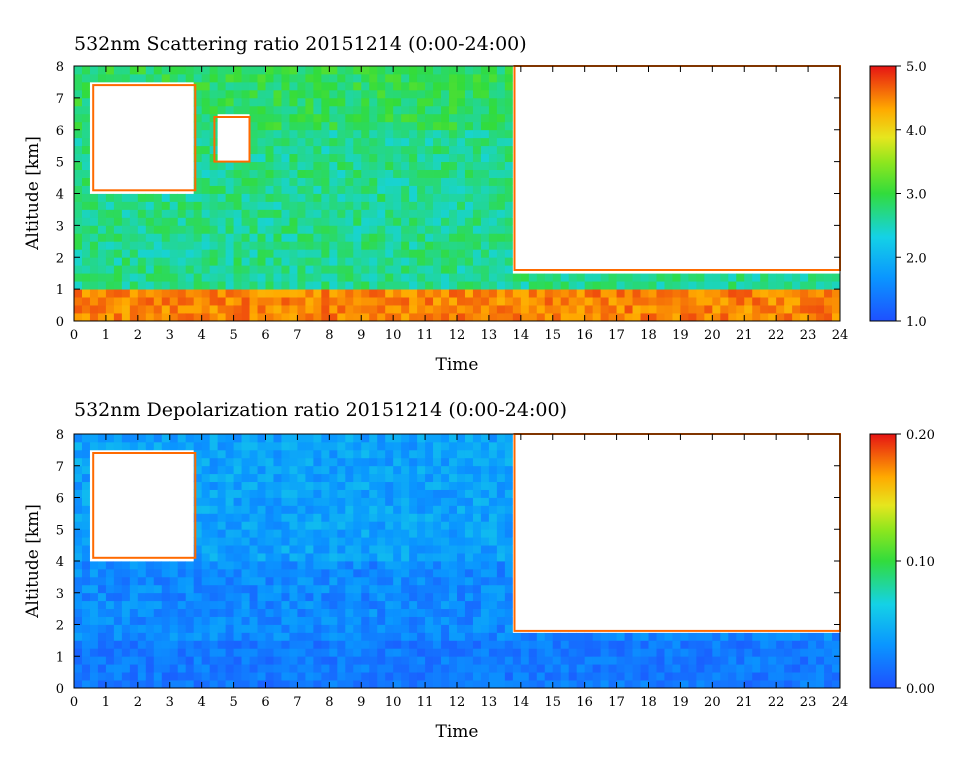 The width and height of the screenshot is (960, 770). I want to click on x-tick-label: 19, so click(680, 335).